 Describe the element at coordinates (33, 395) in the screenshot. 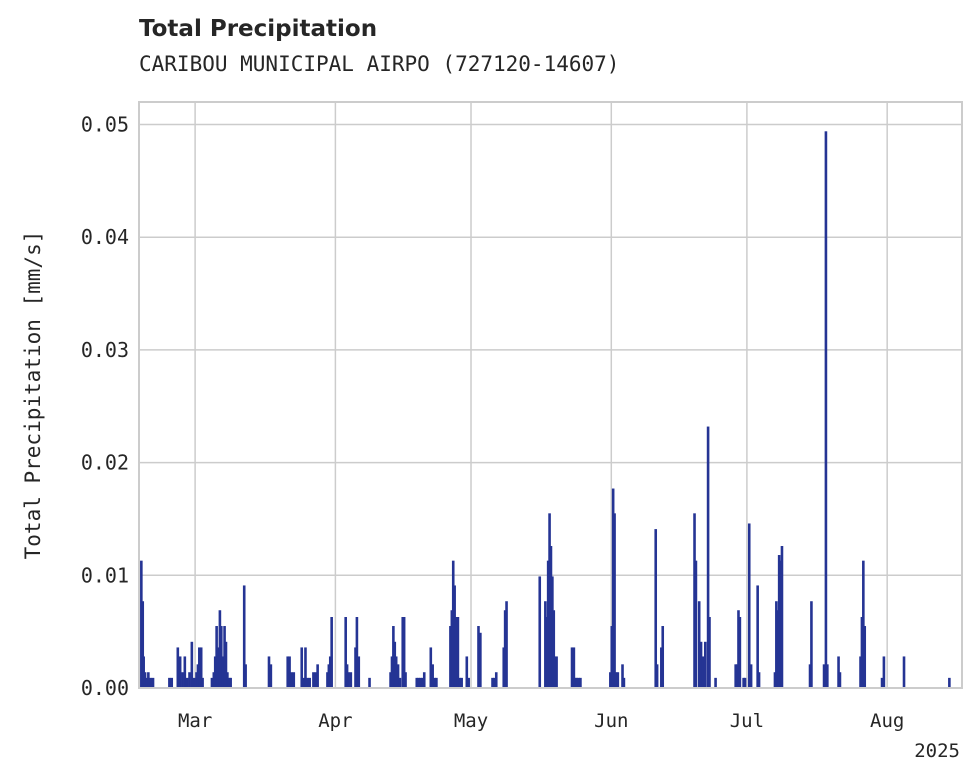

I see `y-axis-label: Total Precipitation [mm/s]` at that location.